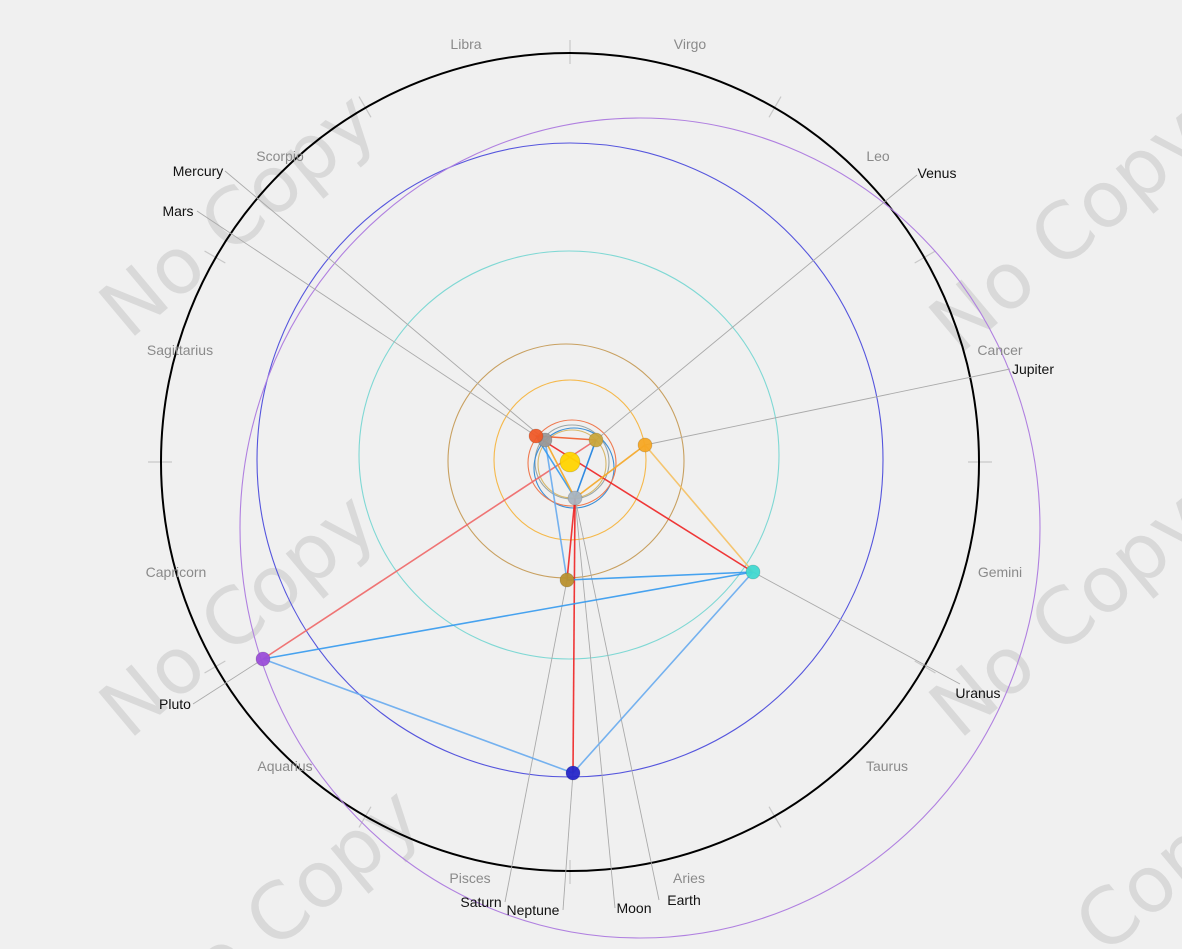  What do you see at coordinates (280, 156) in the screenshot?
I see `zodiac-label-scorpio: Scorpio` at bounding box center [280, 156].